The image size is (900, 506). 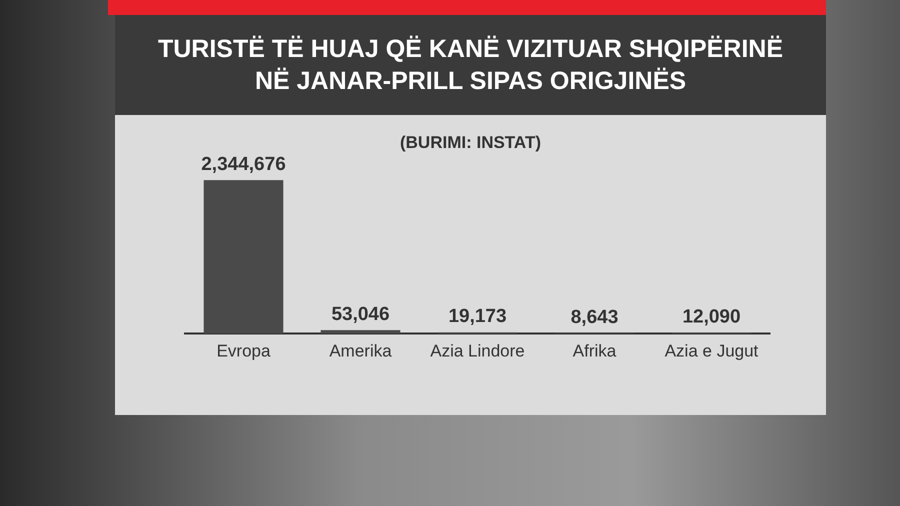 I want to click on data-label: 19,173, so click(x=477, y=317).